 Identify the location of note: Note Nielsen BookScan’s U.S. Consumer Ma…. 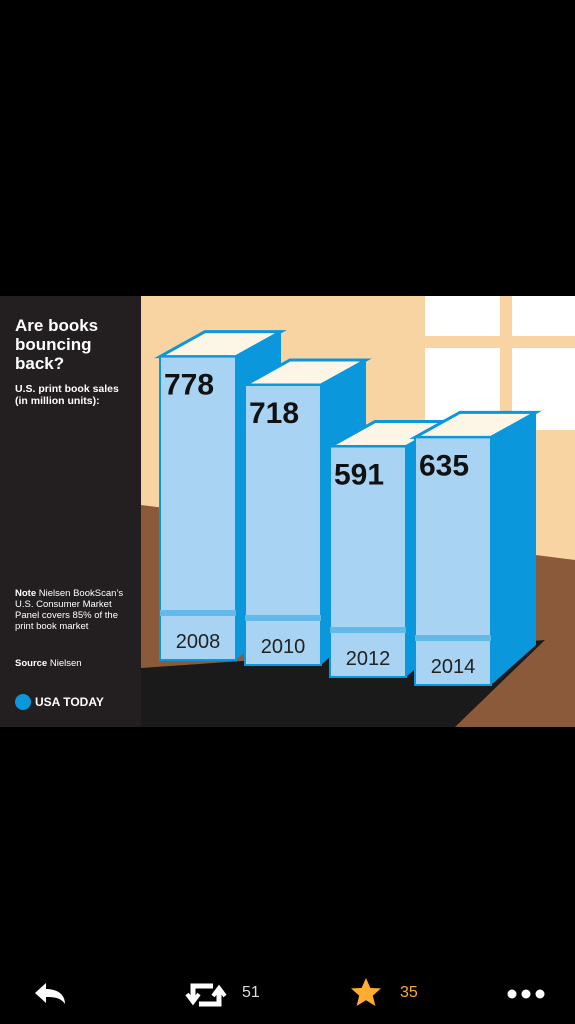
(74, 610).